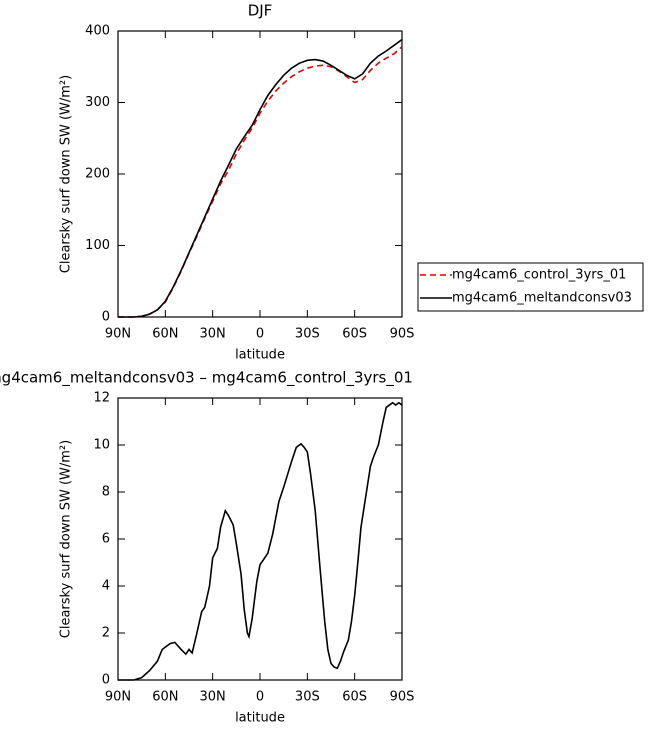 Image resolution: width=649 pixels, height=730 pixels. I want to click on y-tick-label: 100, so click(97, 245).